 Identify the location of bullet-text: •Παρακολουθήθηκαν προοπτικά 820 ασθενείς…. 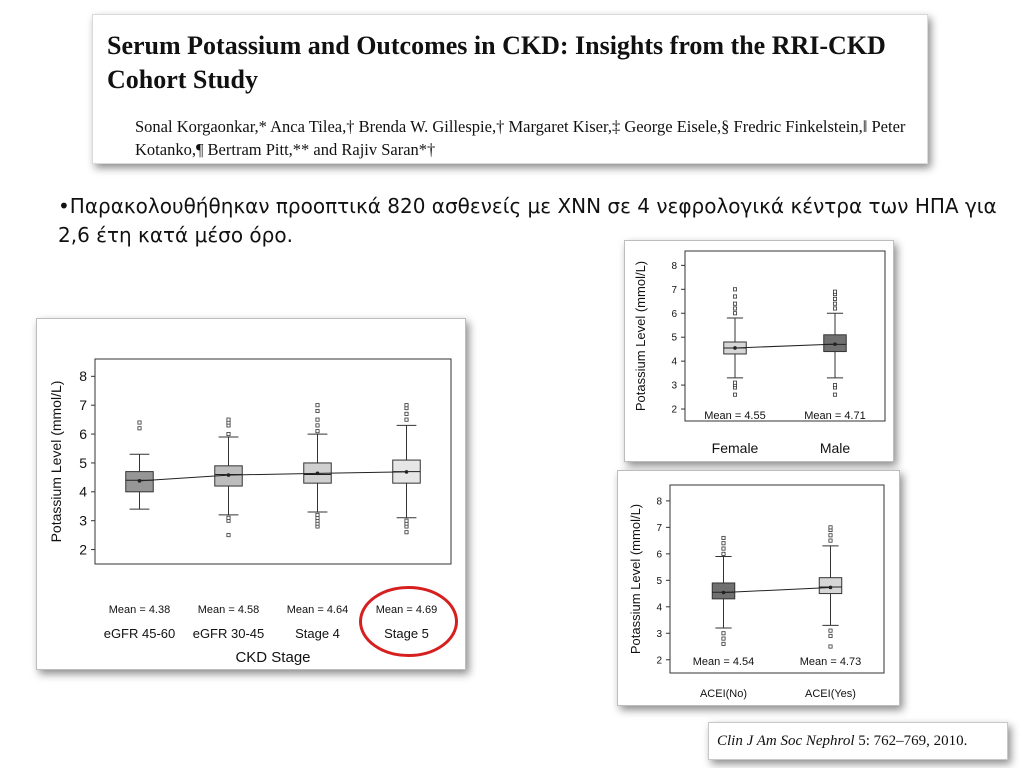
(527, 220).